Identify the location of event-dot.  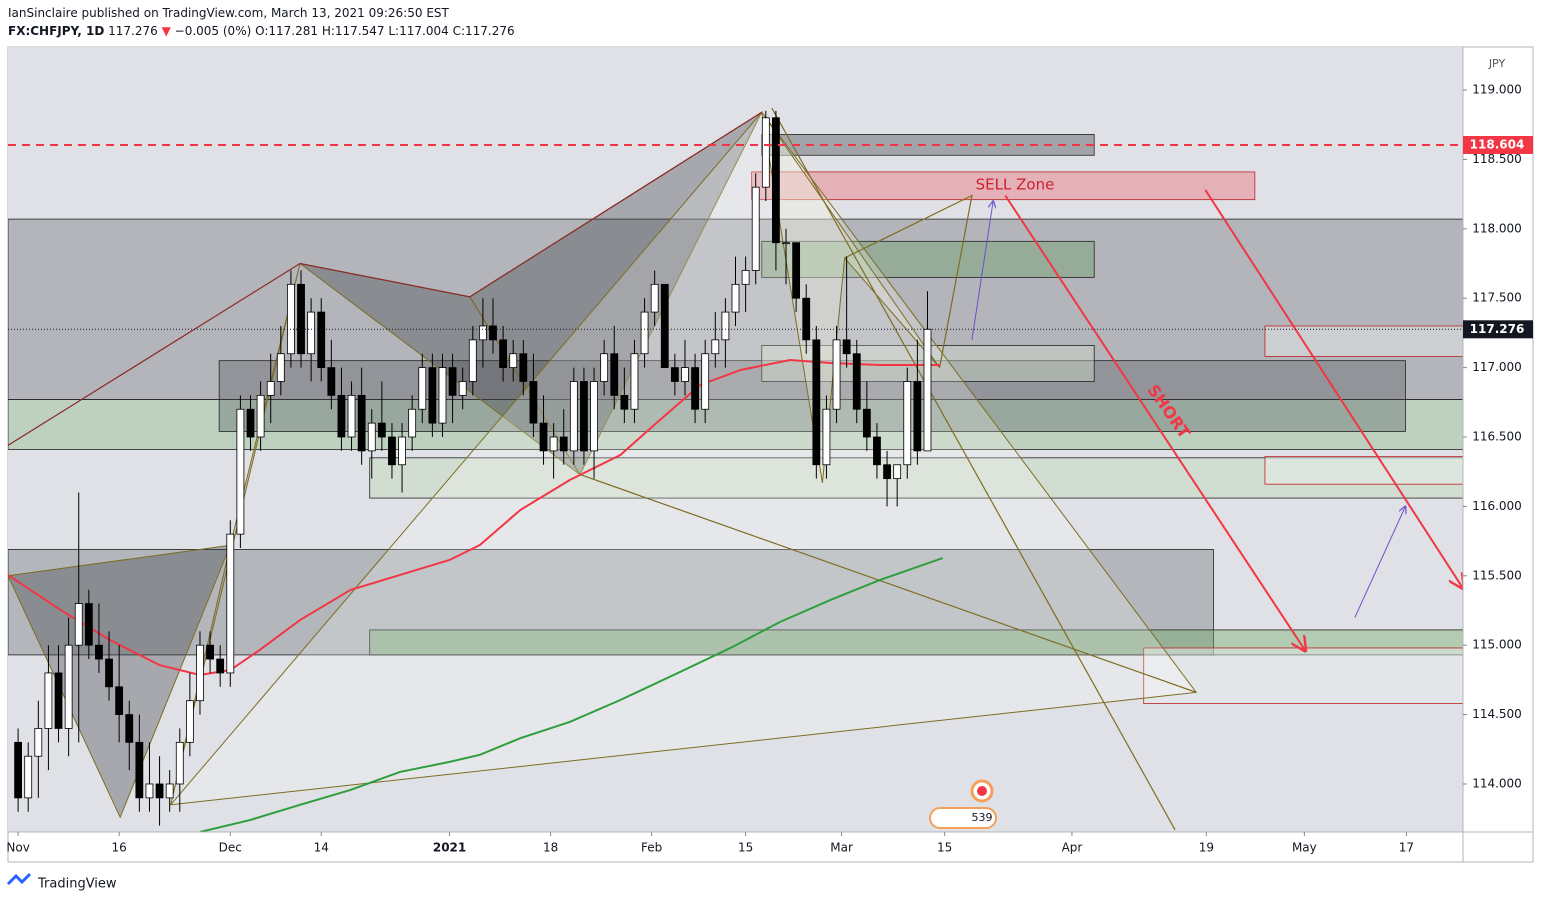
(982, 791).